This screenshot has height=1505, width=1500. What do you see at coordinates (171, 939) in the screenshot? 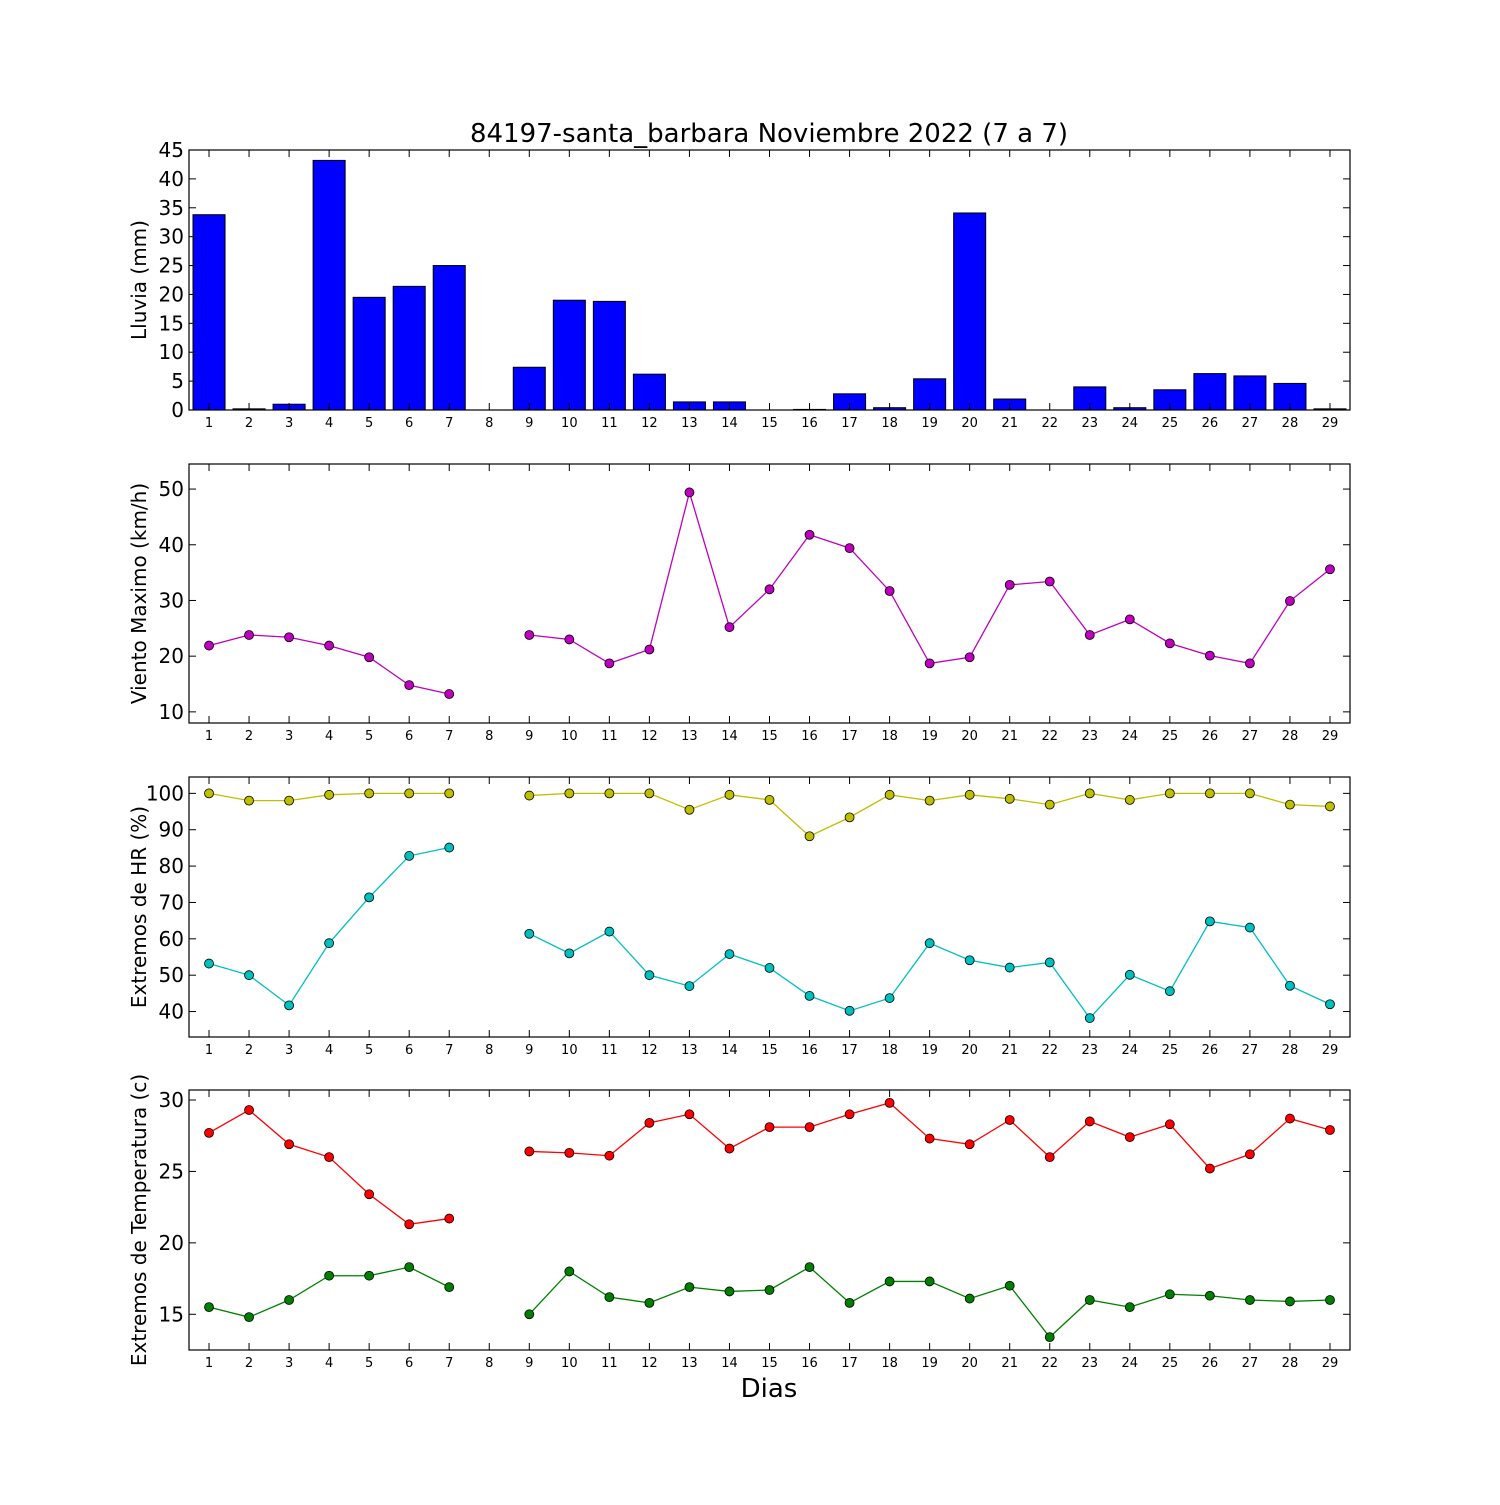
I see `y-tick-label: 60` at bounding box center [171, 939].